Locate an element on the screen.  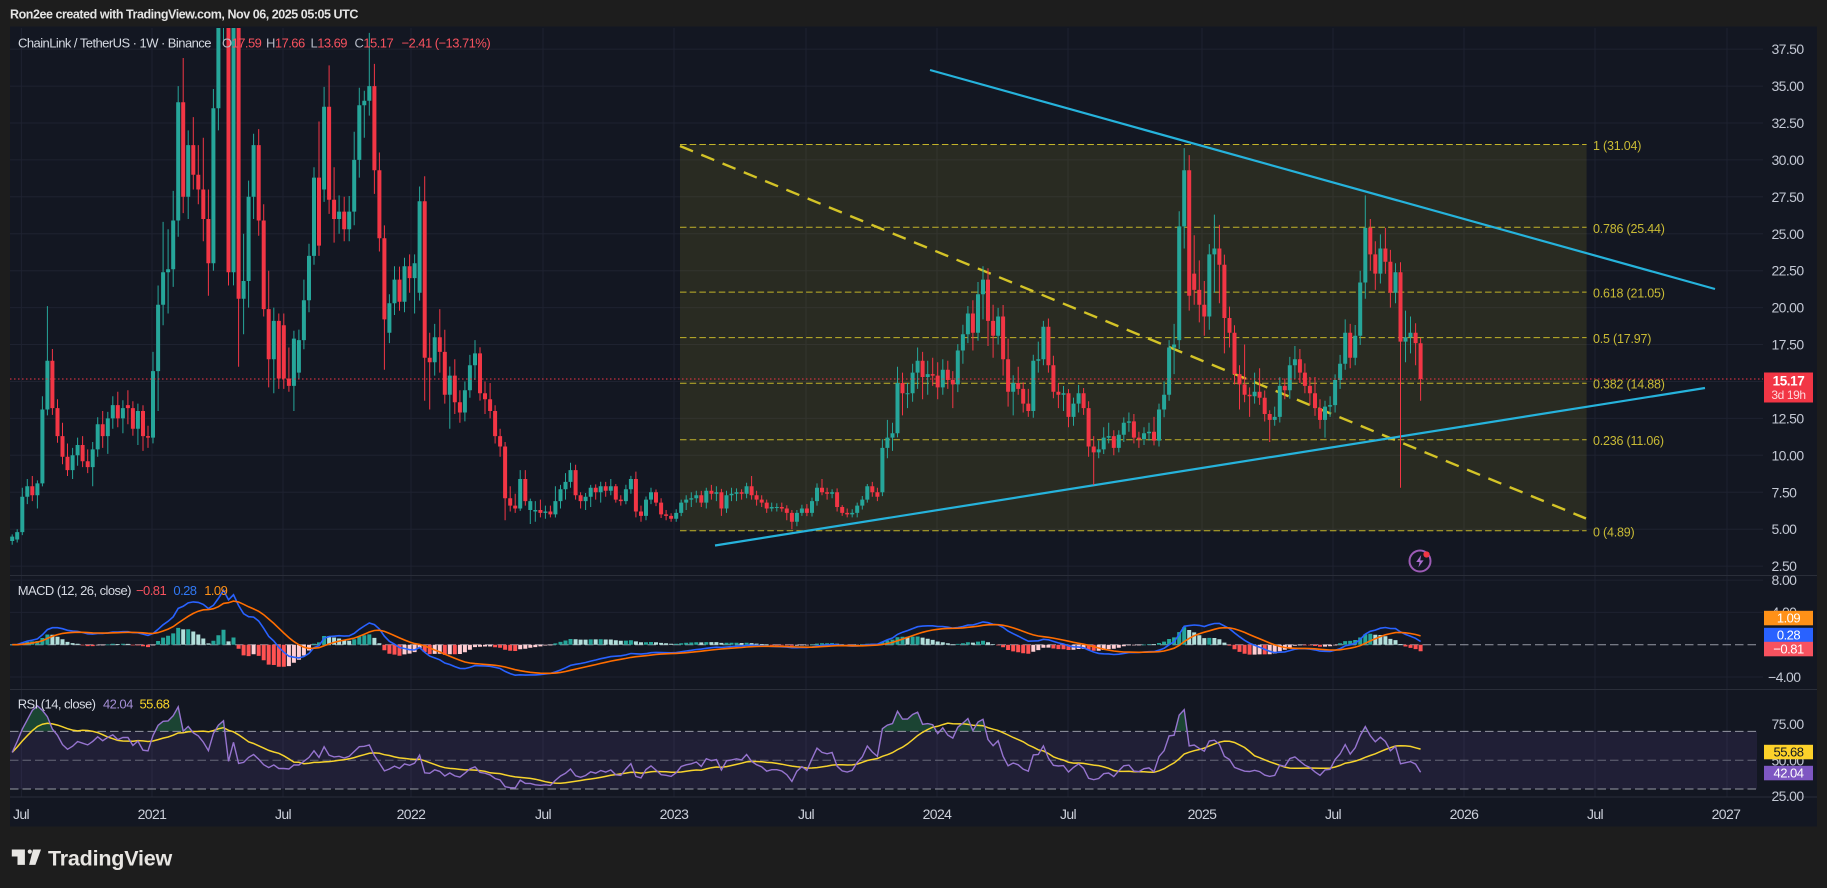
svg-text: 37.50 is located at coordinates (1788, 49).